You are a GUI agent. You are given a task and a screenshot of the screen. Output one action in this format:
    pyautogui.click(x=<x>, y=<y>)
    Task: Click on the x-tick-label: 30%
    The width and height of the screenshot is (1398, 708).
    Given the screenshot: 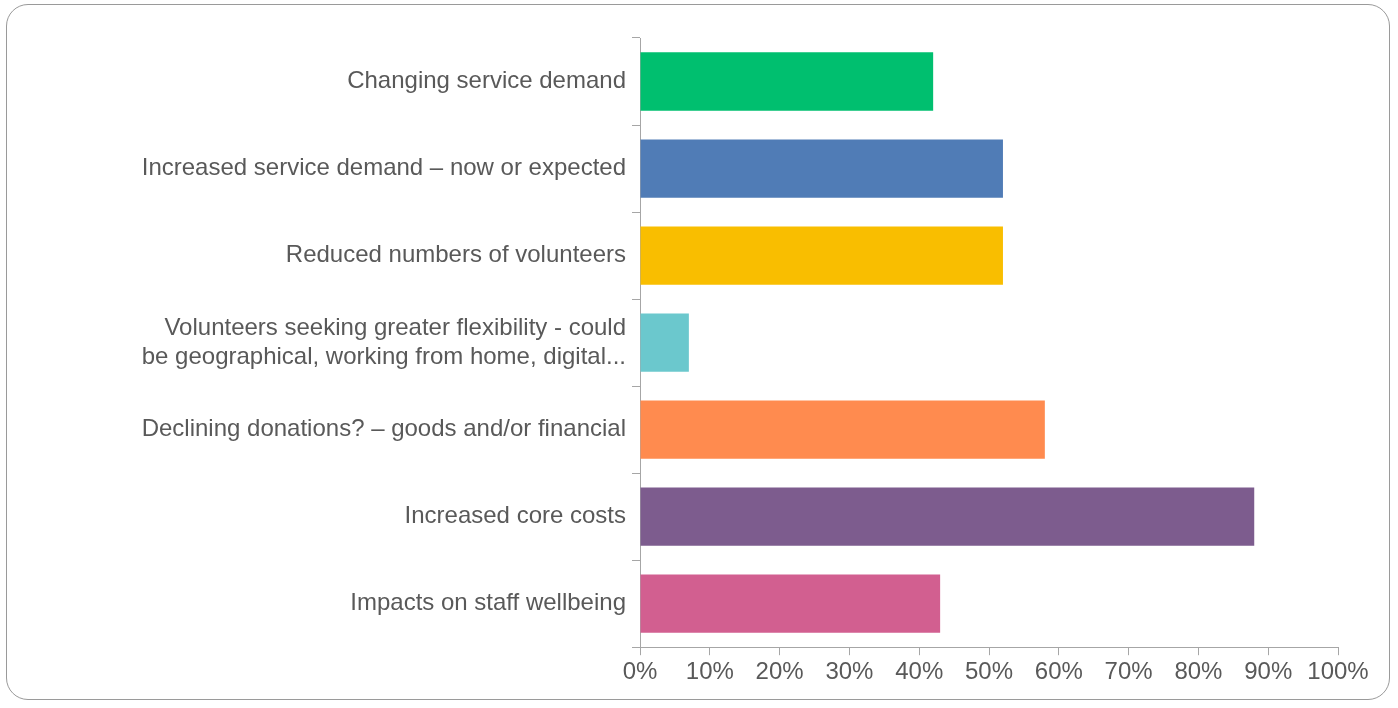 What is the action you would take?
    pyautogui.click(x=849, y=671)
    